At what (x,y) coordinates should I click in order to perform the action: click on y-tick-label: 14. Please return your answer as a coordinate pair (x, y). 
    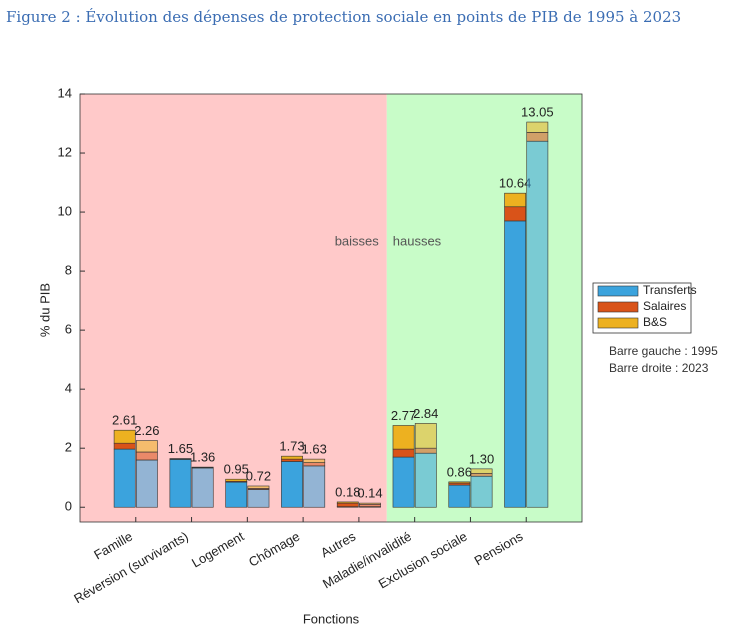
    Looking at the image, I should click on (65, 92).